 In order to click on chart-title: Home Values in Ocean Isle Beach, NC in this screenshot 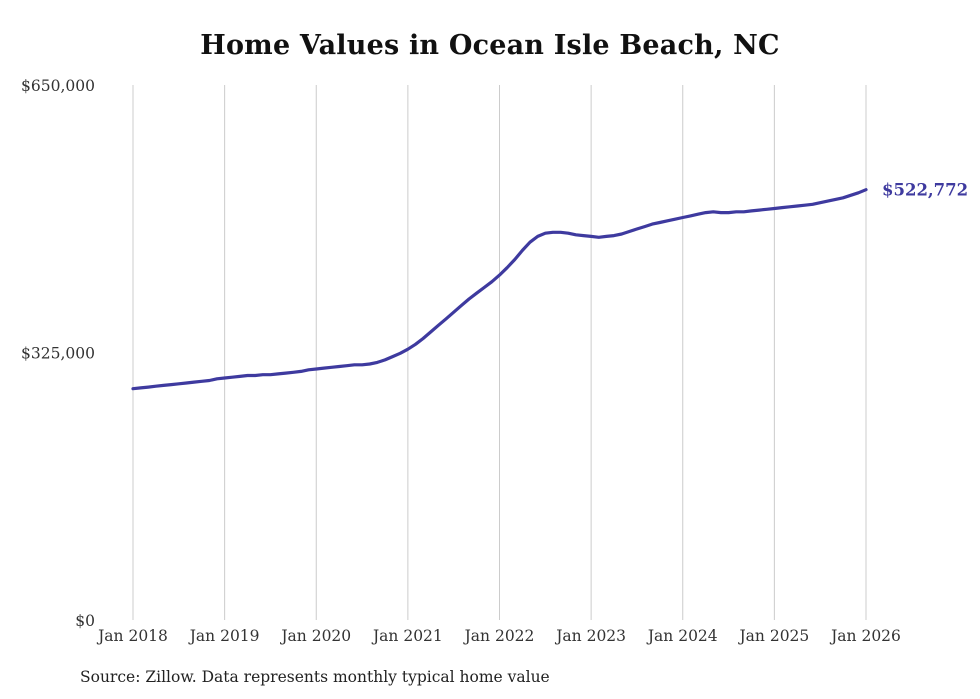, I will do `click(490, 45)`.